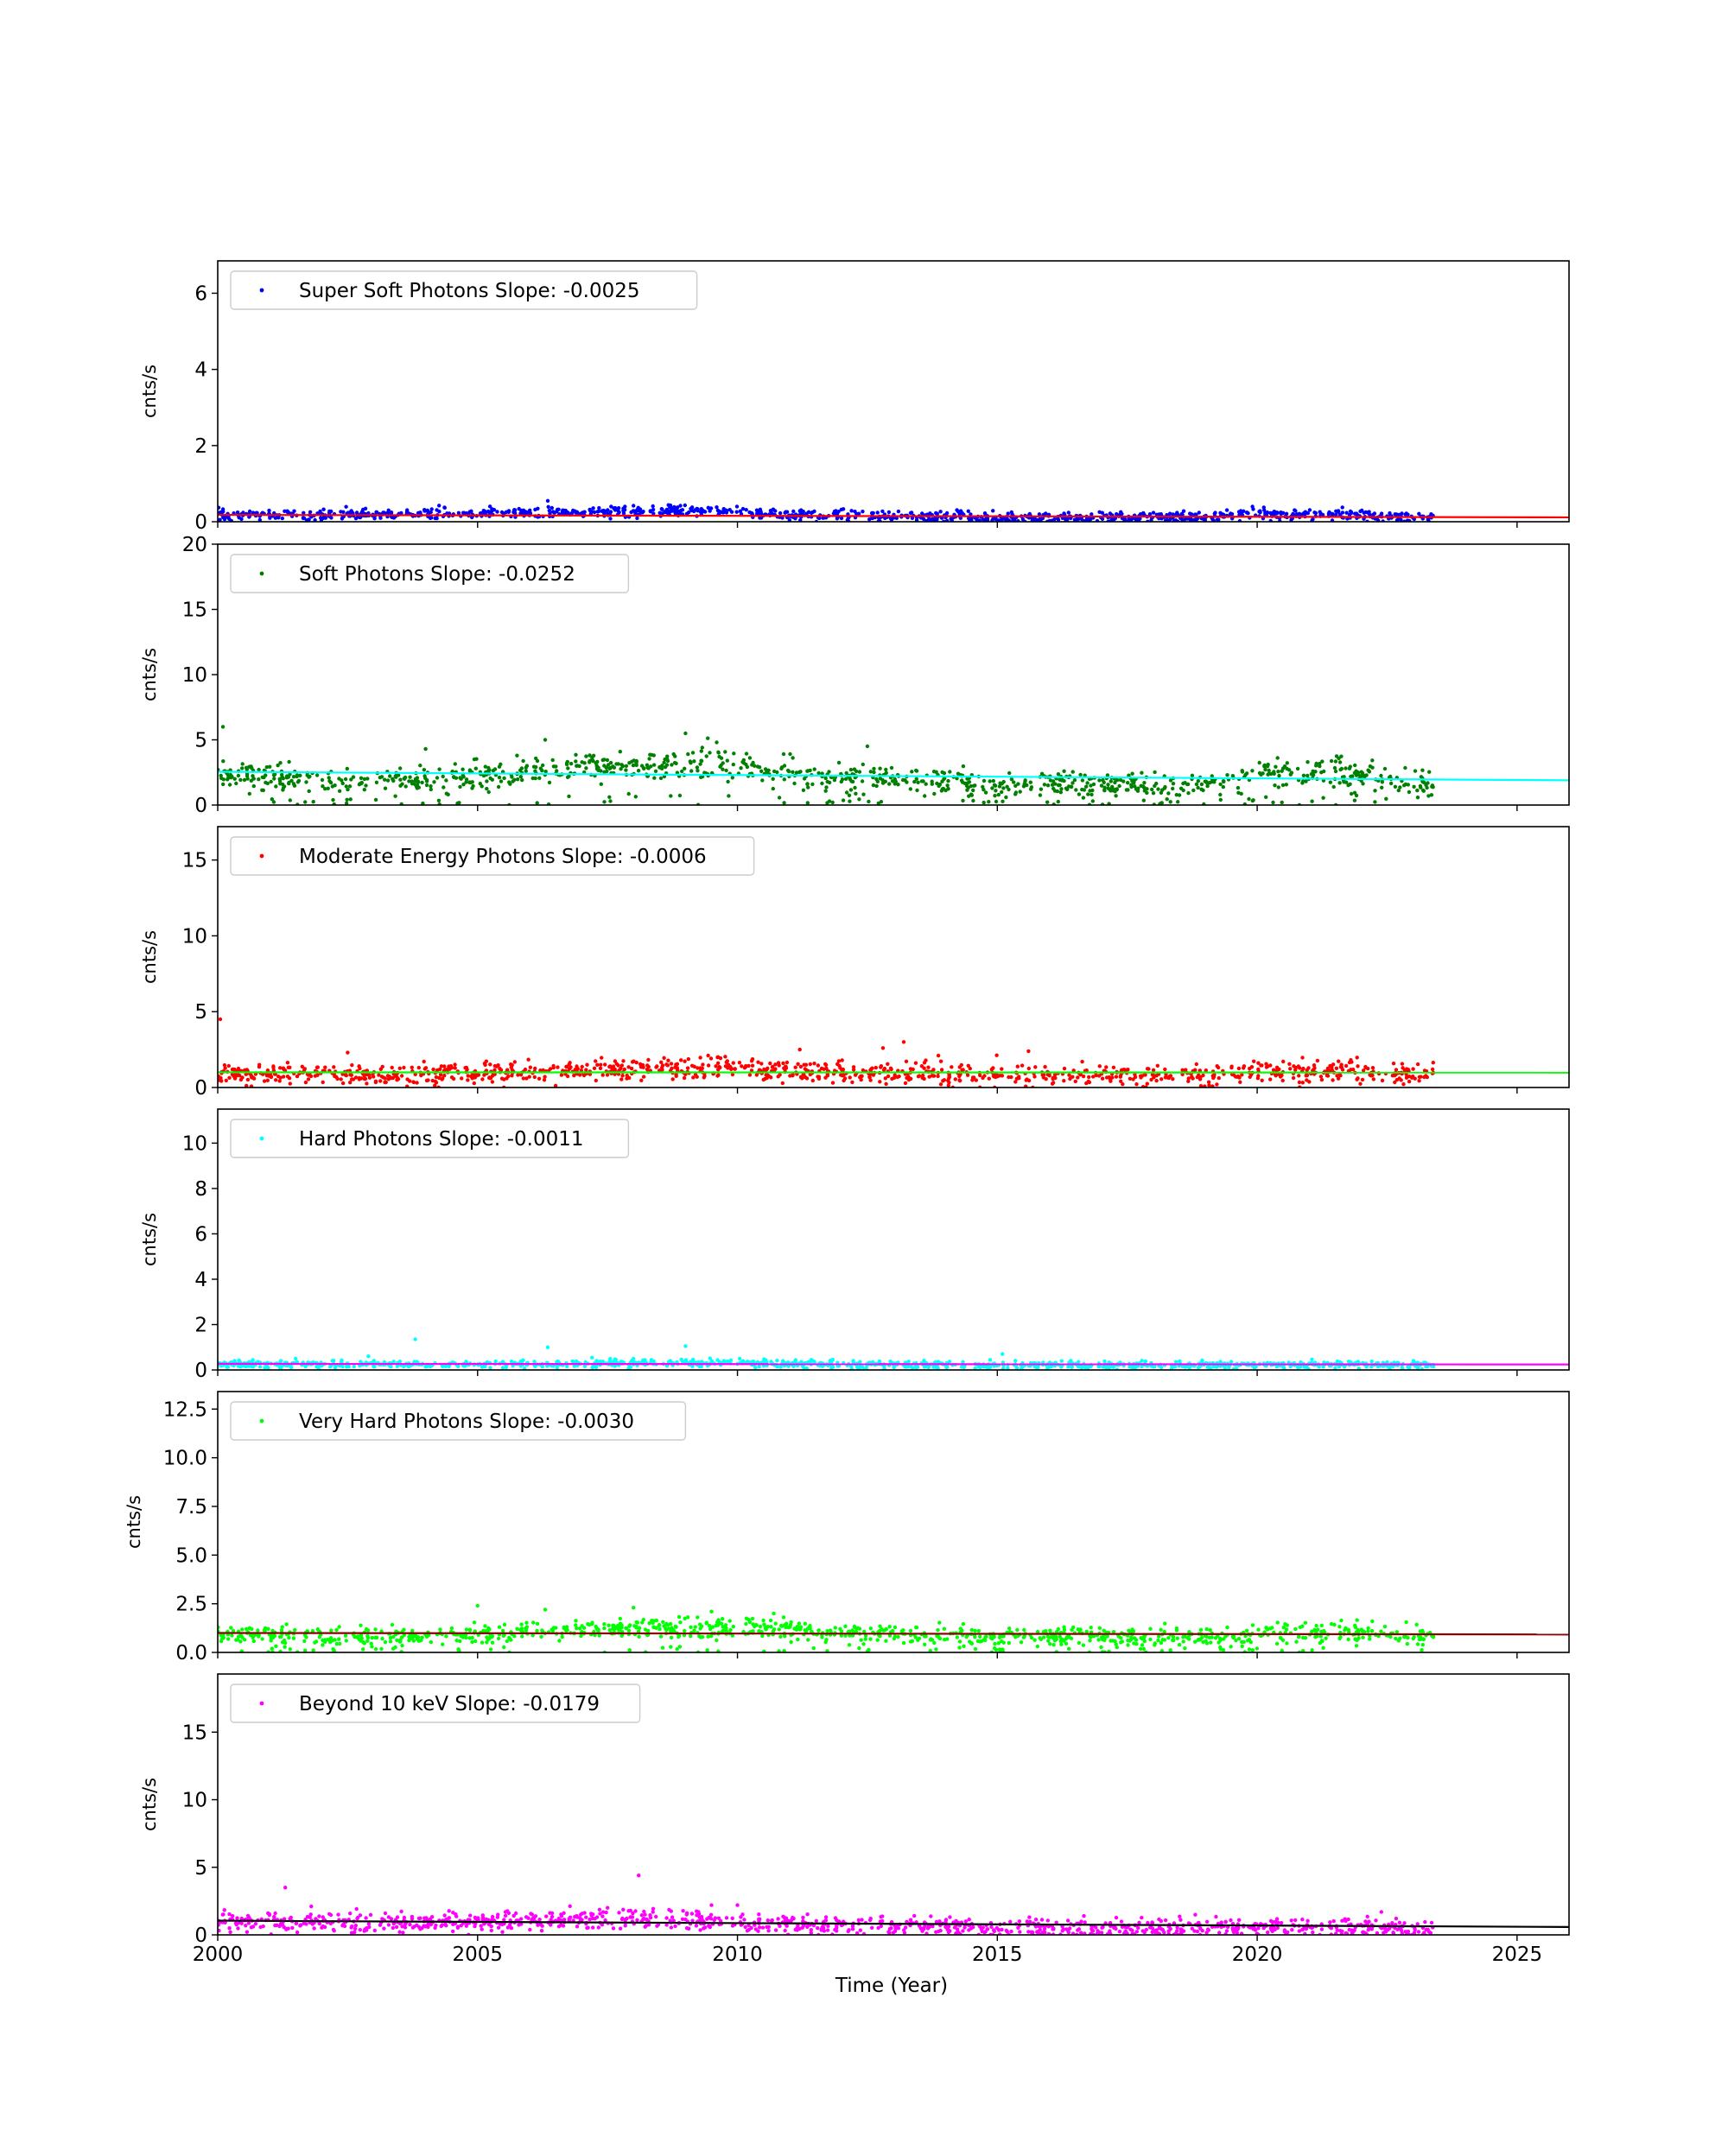 This screenshot has width=1728, height=2156. Describe the element at coordinates (441, 1139) in the screenshot. I see `legend-label: Hard Photons Slope: -0.0011` at that location.